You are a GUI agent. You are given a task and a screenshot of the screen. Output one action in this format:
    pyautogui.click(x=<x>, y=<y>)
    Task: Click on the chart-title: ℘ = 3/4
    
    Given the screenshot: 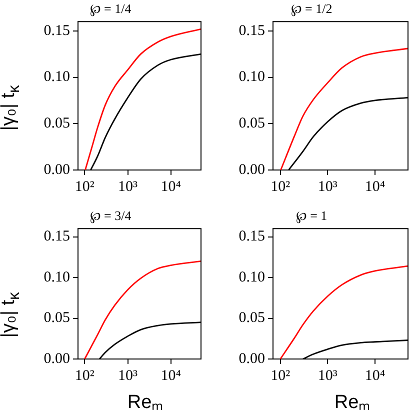 What is the action you would take?
    pyautogui.click(x=111, y=216)
    